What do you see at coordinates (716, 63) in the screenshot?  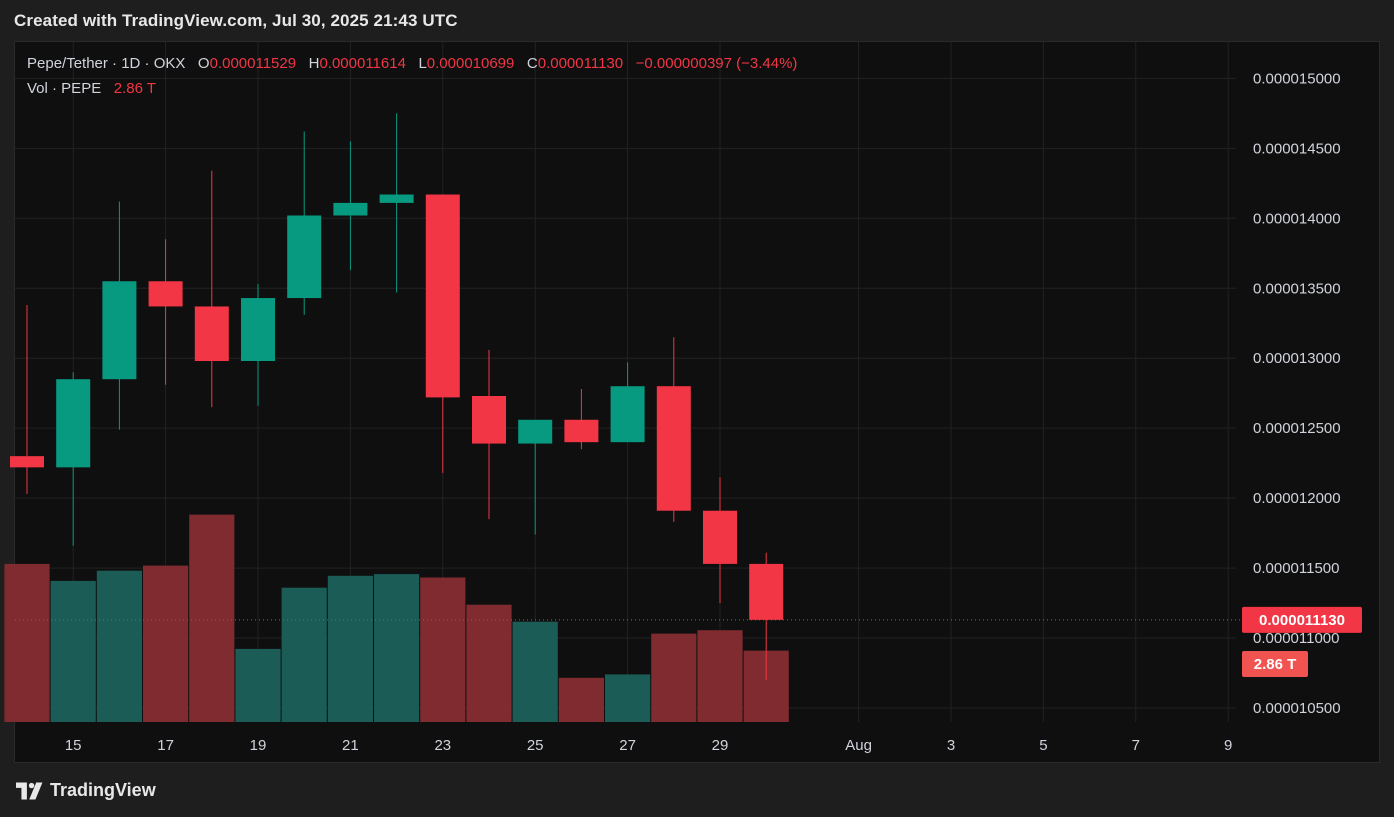 I see `legend-change: −0.000000397 (−3.44%)` at bounding box center [716, 63].